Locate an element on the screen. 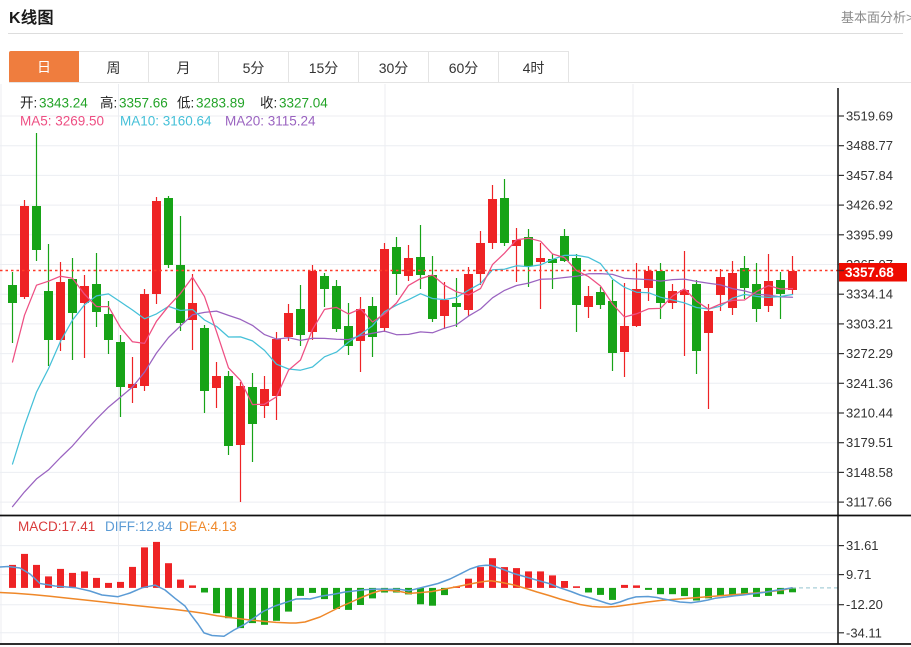 The image size is (911, 647). svg-text: 3210.44 is located at coordinates (869, 413).